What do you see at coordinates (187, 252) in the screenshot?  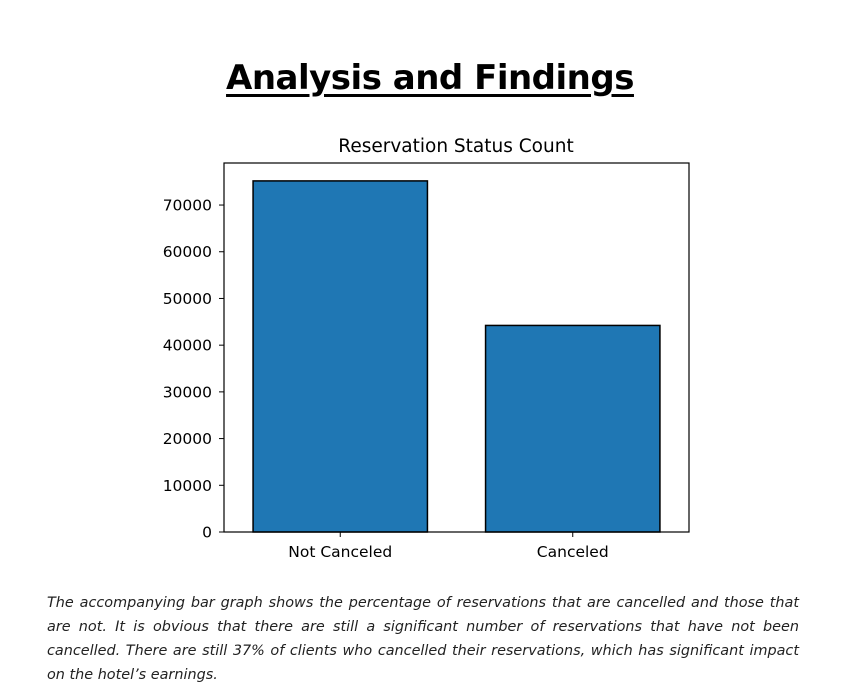 I see `y-tick-label: 60000` at bounding box center [187, 252].